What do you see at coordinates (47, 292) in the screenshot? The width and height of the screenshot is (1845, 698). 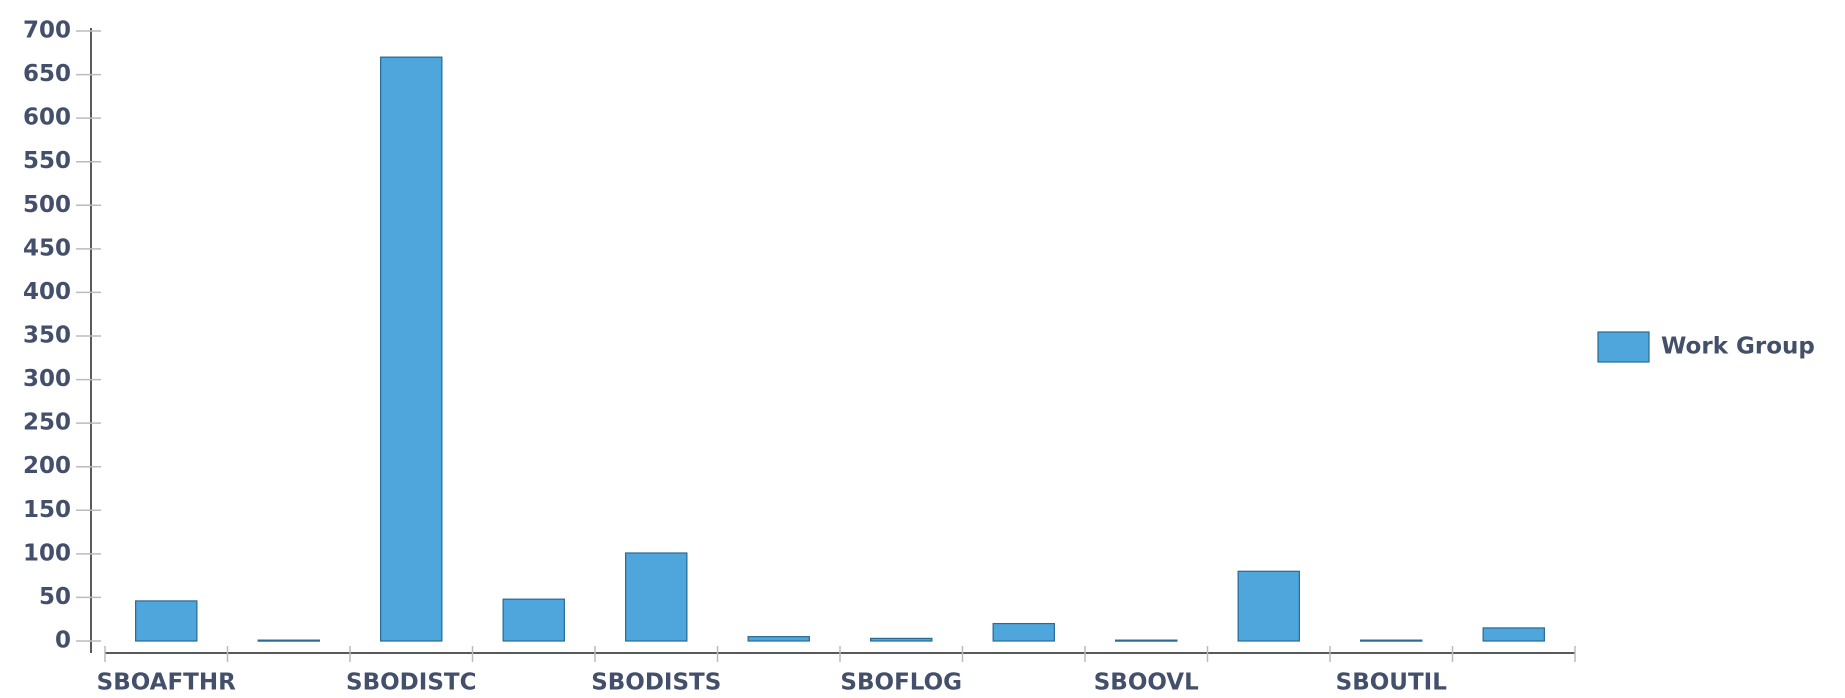 I see `y-tick-label: 400` at bounding box center [47, 292].